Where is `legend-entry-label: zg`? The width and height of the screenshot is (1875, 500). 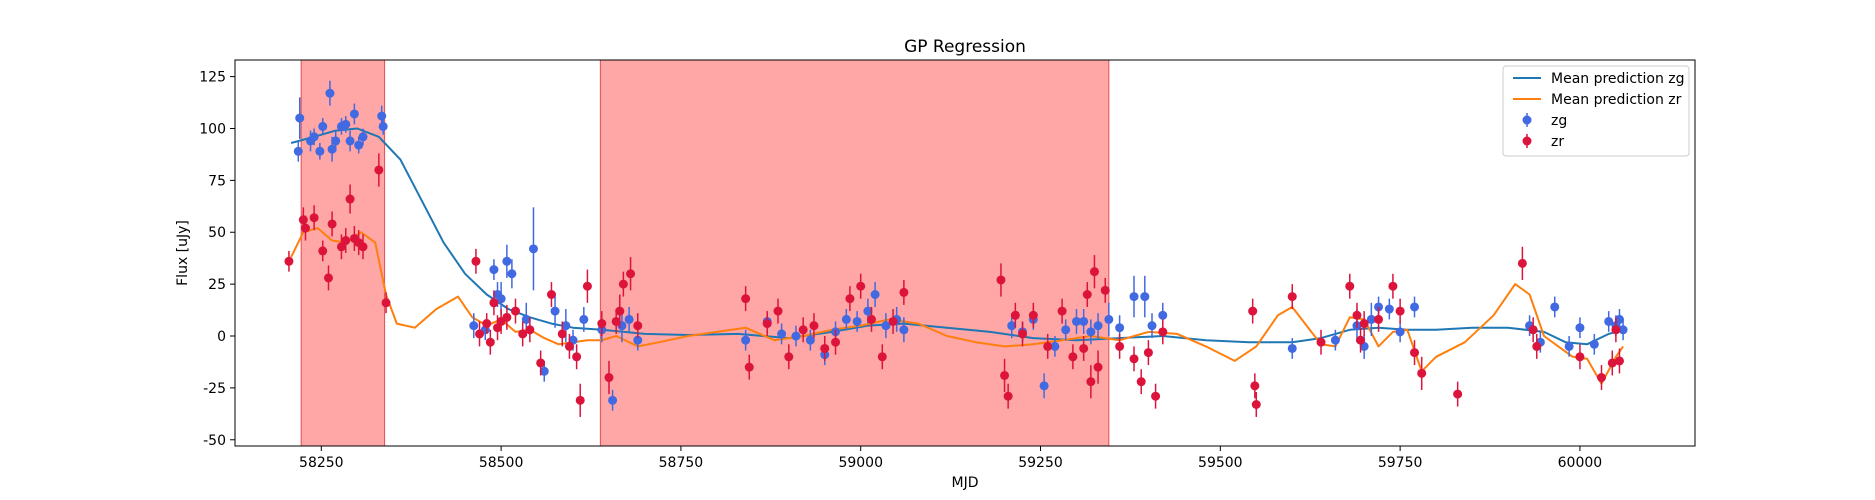 legend-entry-label: zg is located at coordinates (1559, 121).